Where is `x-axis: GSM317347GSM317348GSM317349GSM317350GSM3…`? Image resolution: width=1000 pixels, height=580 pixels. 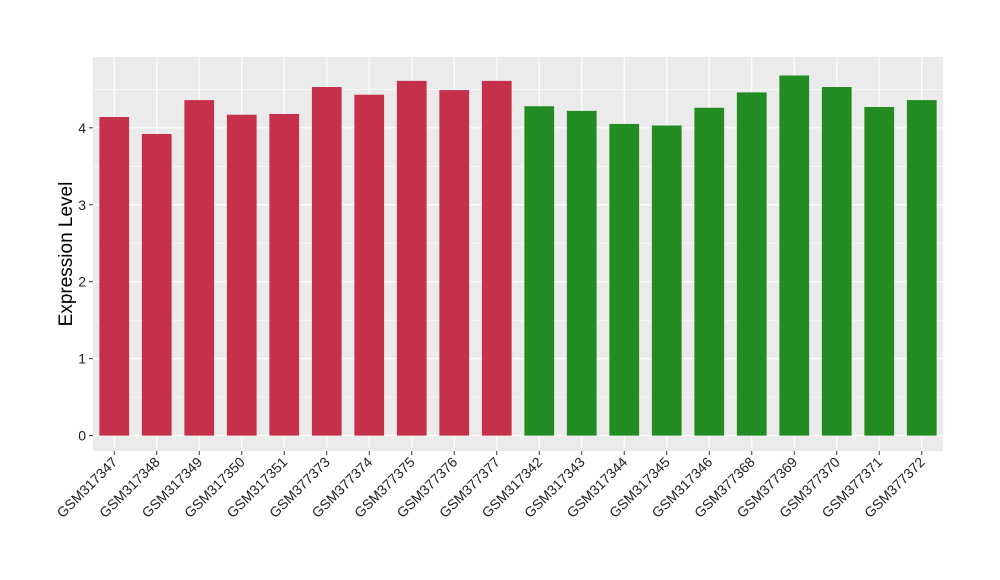
x-axis: GSM317347GSM317348GSM317349GSM317350GSM3… is located at coordinates (490, 486).